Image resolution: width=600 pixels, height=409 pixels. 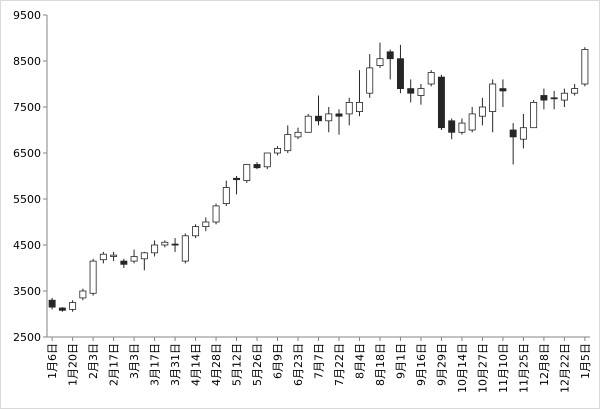 What do you see at coordinates (257, 364) in the screenshot?
I see `x-tick-label: 5月26日` at bounding box center [257, 364].